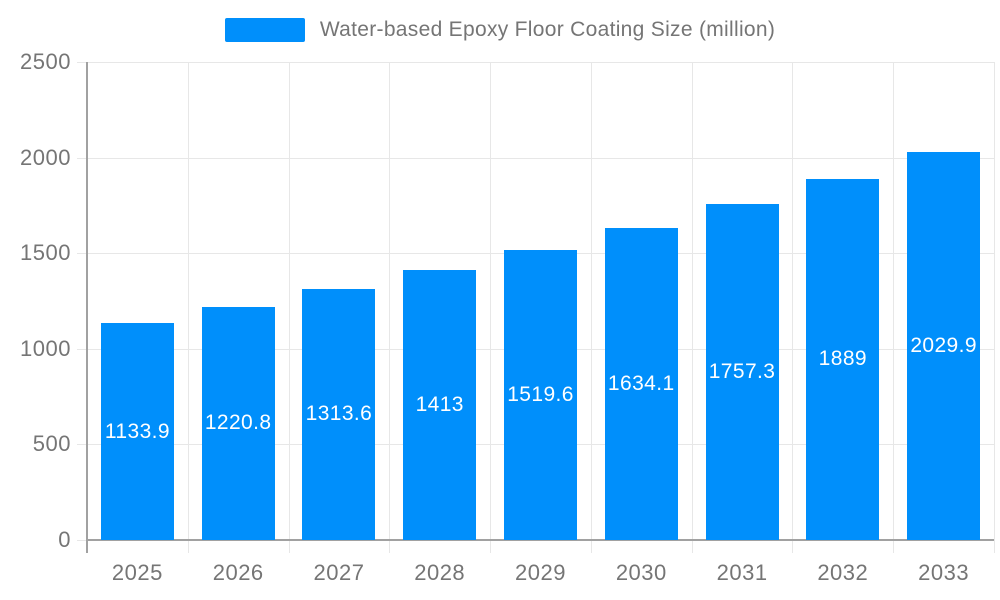  Describe the element at coordinates (641, 572) in the screenshot. I see `x-axis-label: 2030` at that location.